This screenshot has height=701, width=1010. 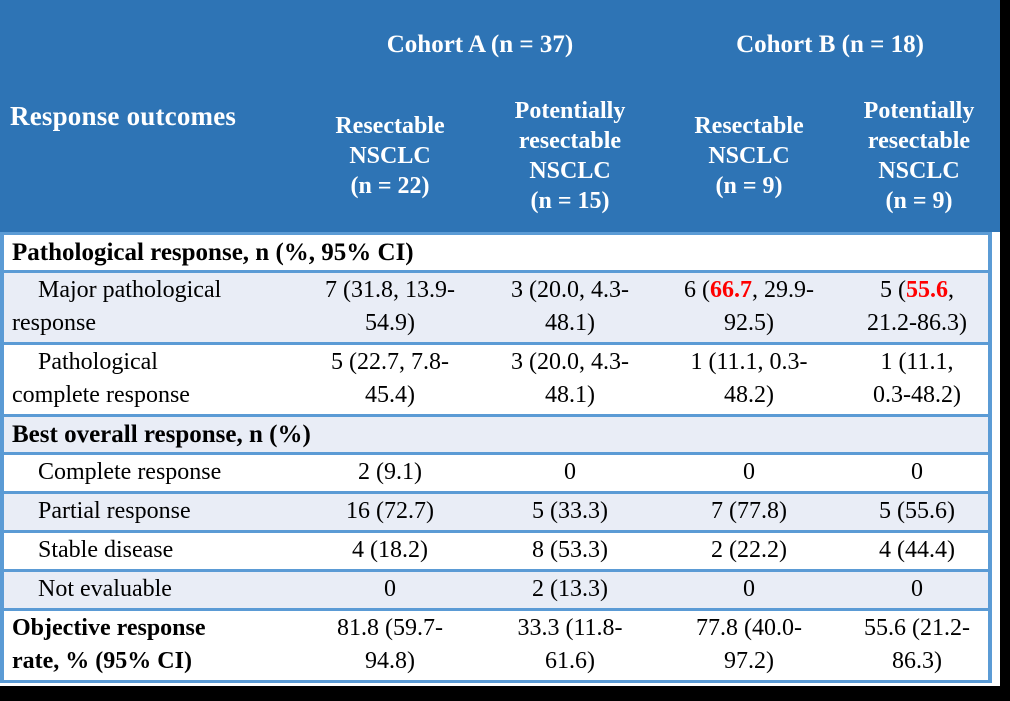 I want to click on row-label: Partial response, so click(x=114, y=511).